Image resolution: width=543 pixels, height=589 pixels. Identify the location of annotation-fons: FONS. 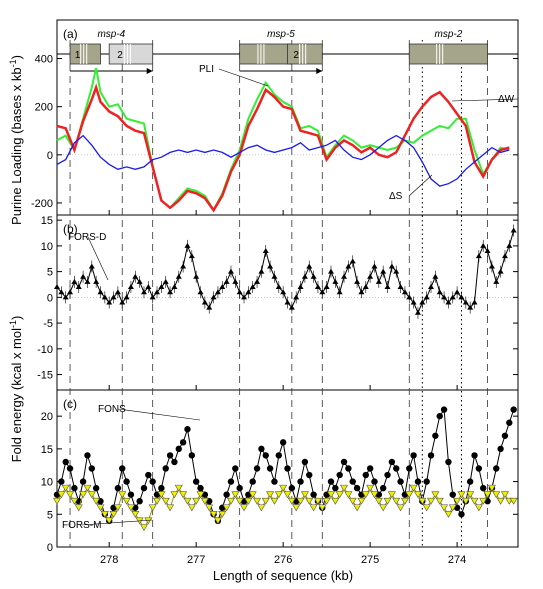
(112, 409).